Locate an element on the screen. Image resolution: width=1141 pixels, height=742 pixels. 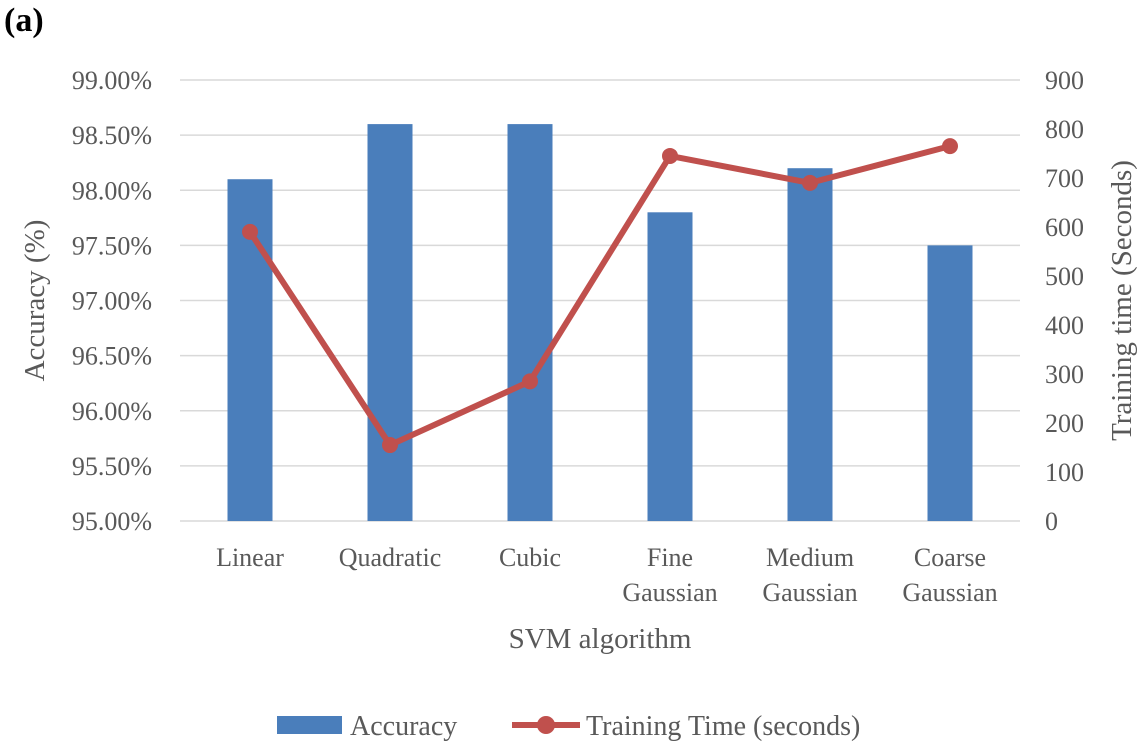
category-label: Medium is located at coordinates (810, 557).